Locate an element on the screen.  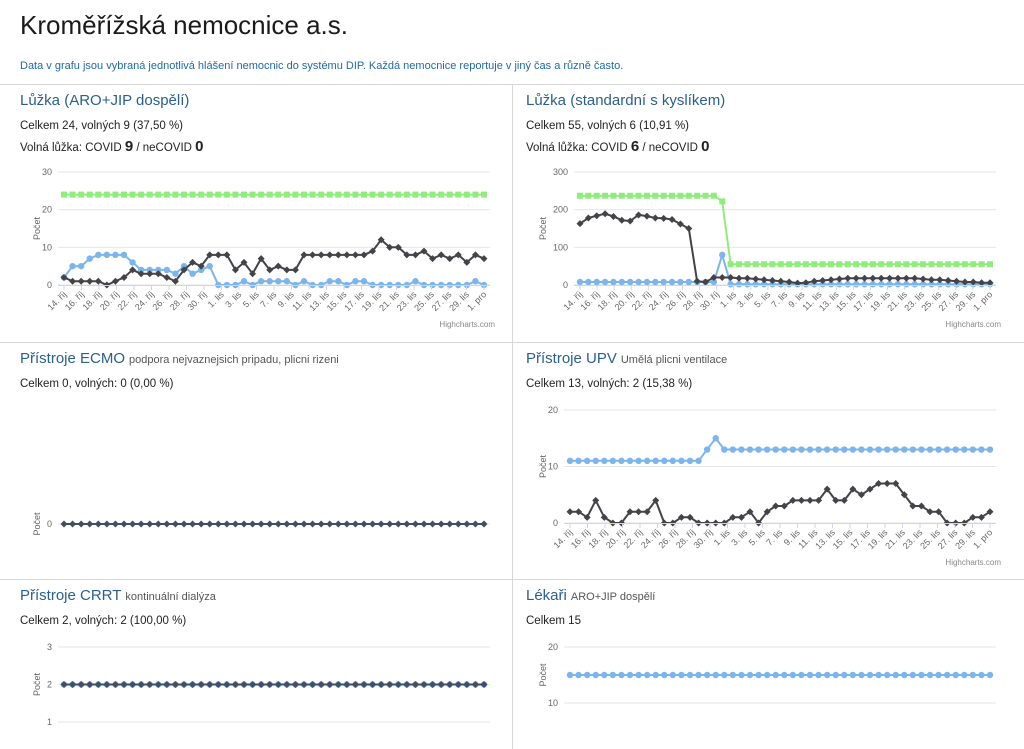
panel-stat-total: Celkem 24, volných 9 (37,50 %) is located at coordinates (101, 126).